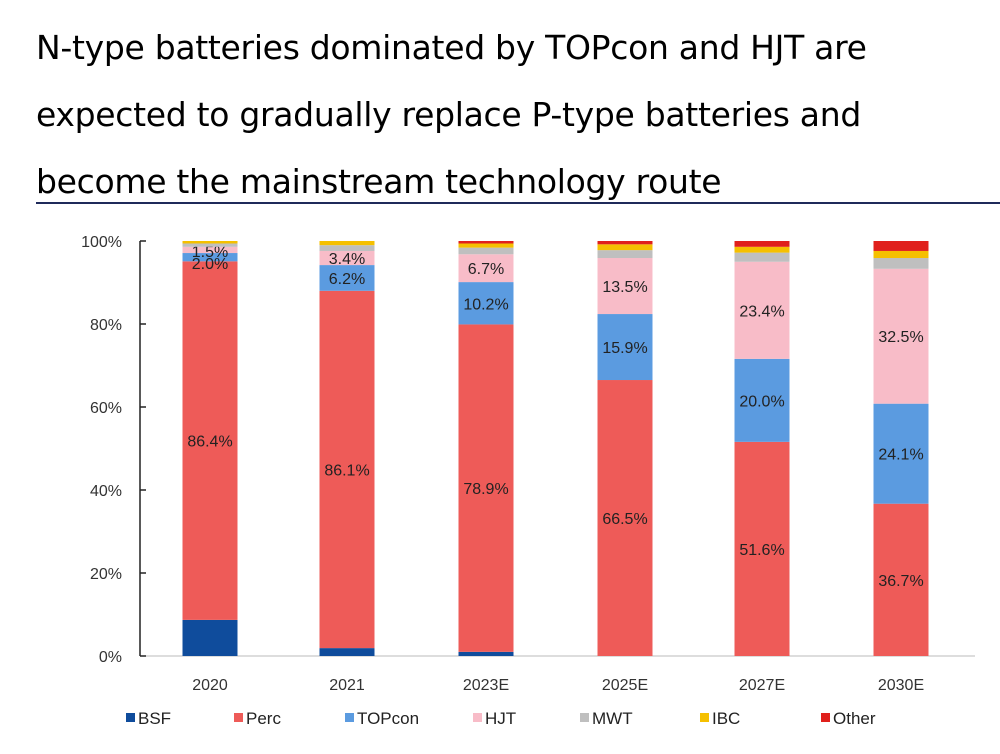 The image size is (1000, 754). Describe the element at coordinates (106, 574) in the screenshot. I see `y-tick-label: 20%` at that location.